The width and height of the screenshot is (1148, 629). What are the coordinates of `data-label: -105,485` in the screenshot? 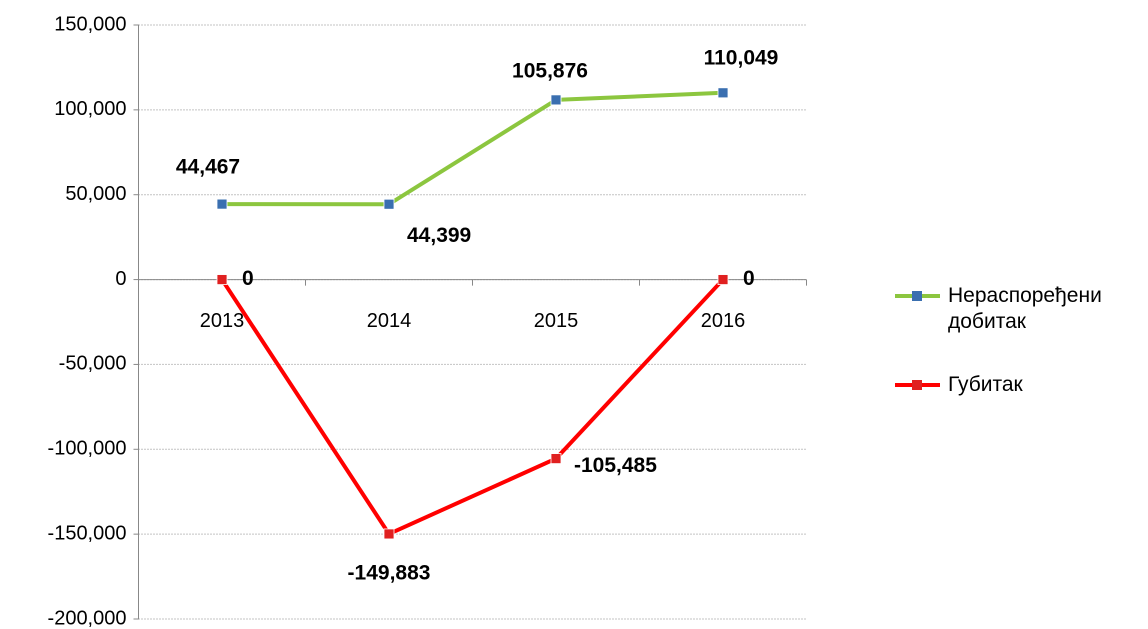 It's located at (615, 465).